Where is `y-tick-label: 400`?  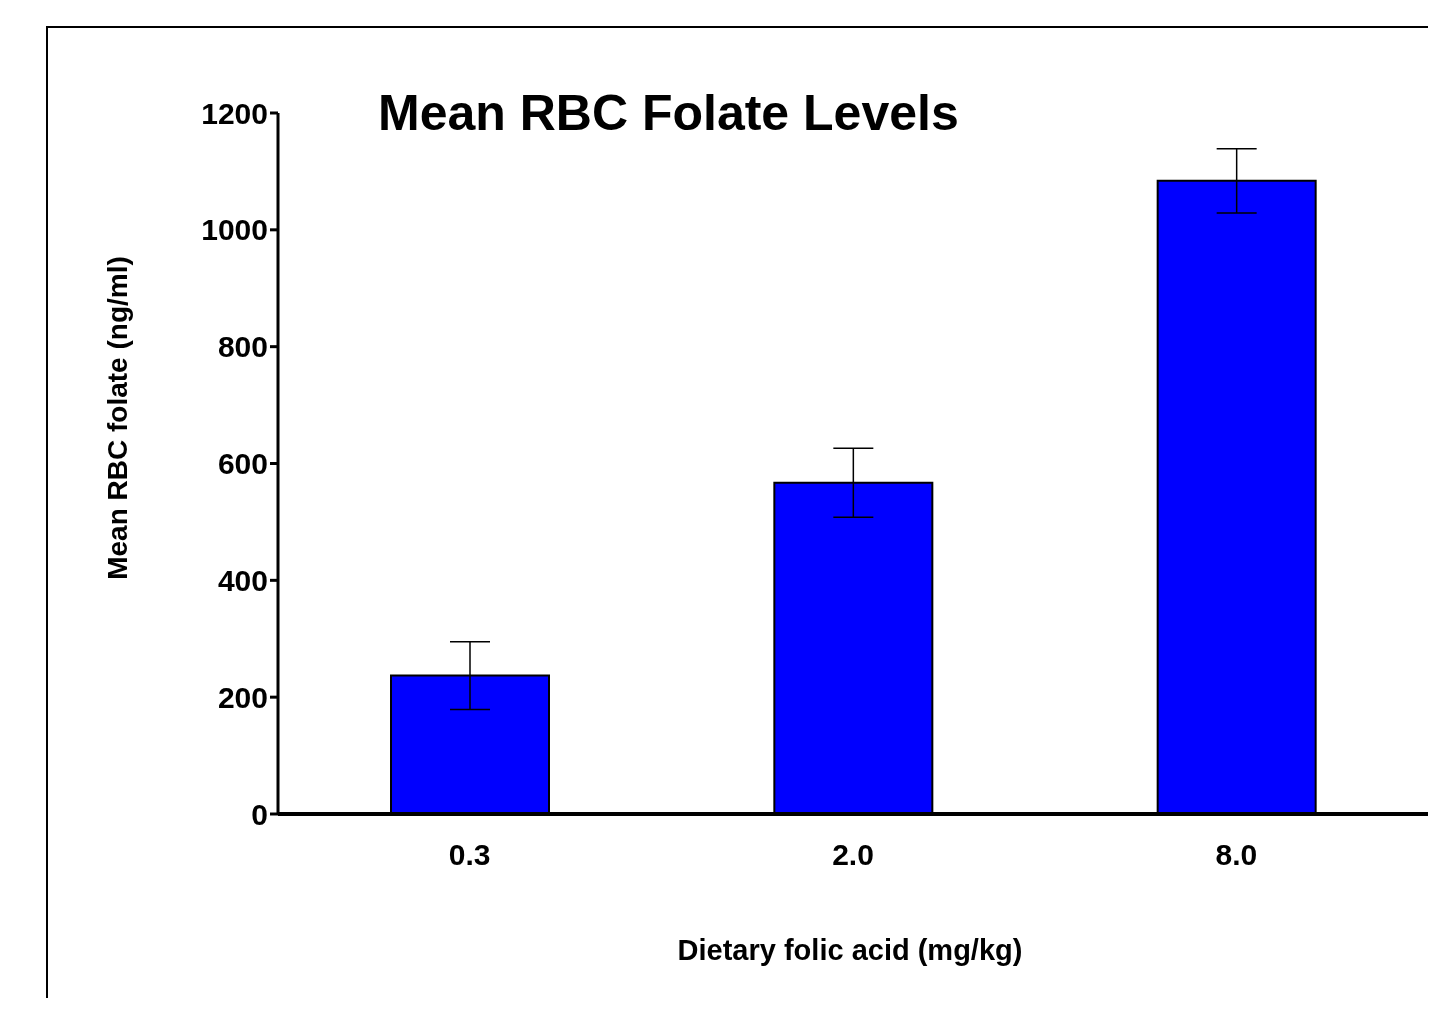
y-tick-label: 400 is located at coordinates (242, 580).